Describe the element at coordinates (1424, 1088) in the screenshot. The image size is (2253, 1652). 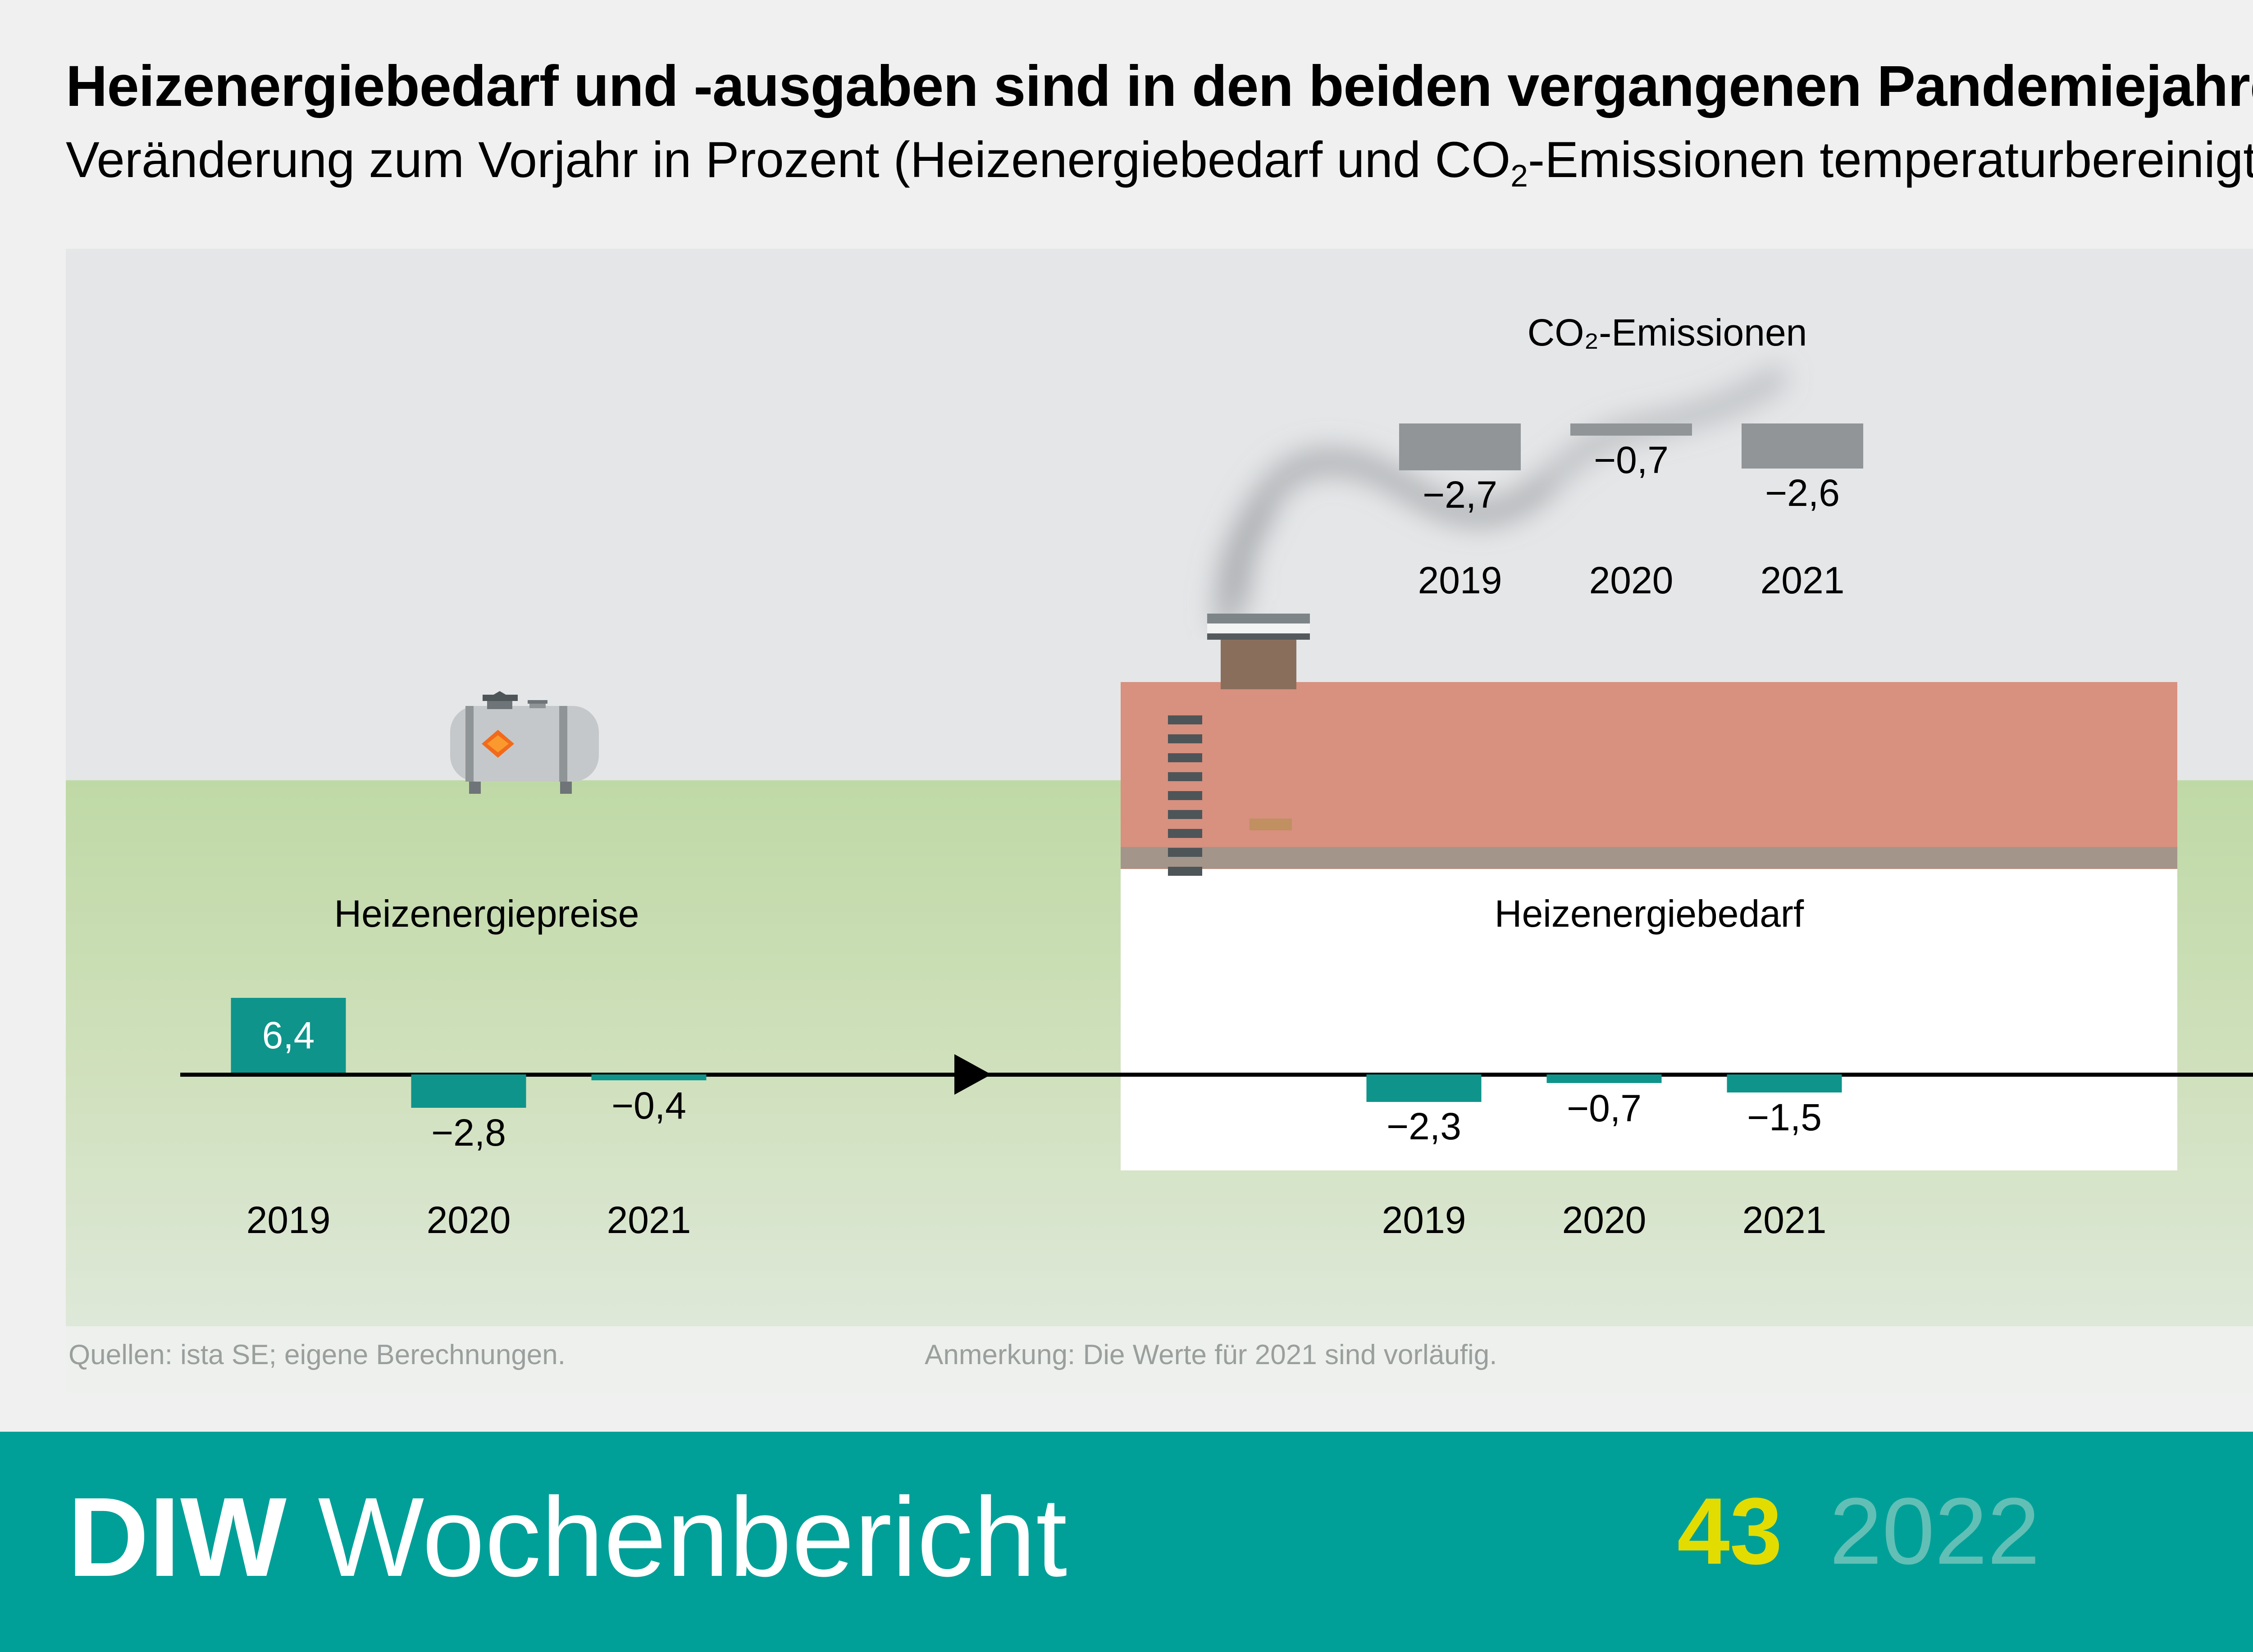
I see `bedarf-bar-2019` at that location.